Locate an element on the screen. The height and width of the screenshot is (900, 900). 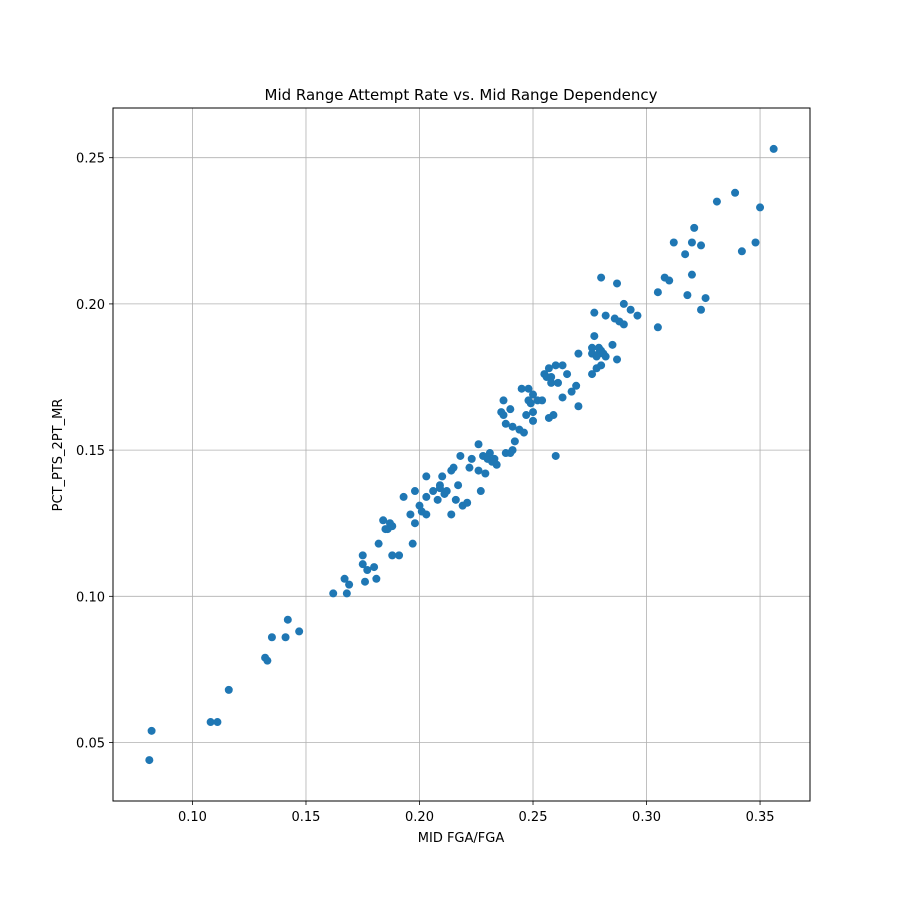
x-axis-label: MID FGA/FGA is located at coordinates (461, 838).